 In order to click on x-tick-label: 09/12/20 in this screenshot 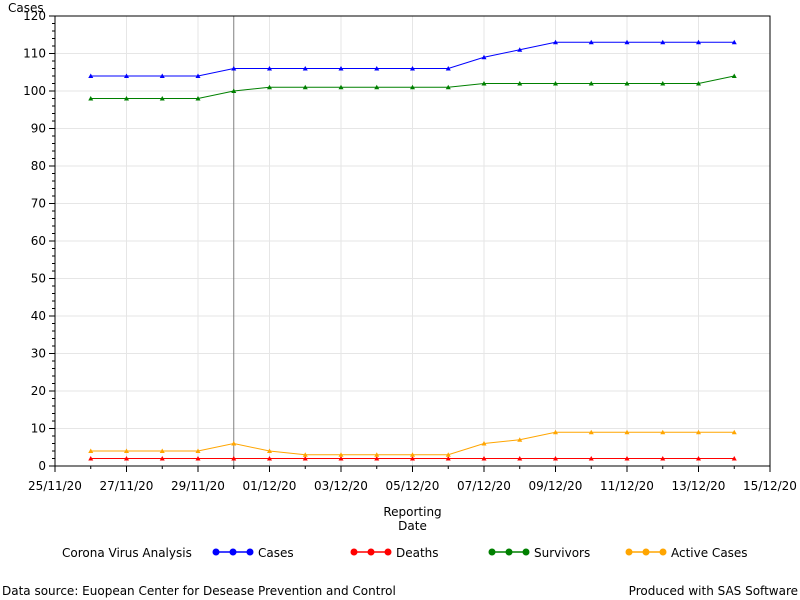, I will do `click(556, 486)`.